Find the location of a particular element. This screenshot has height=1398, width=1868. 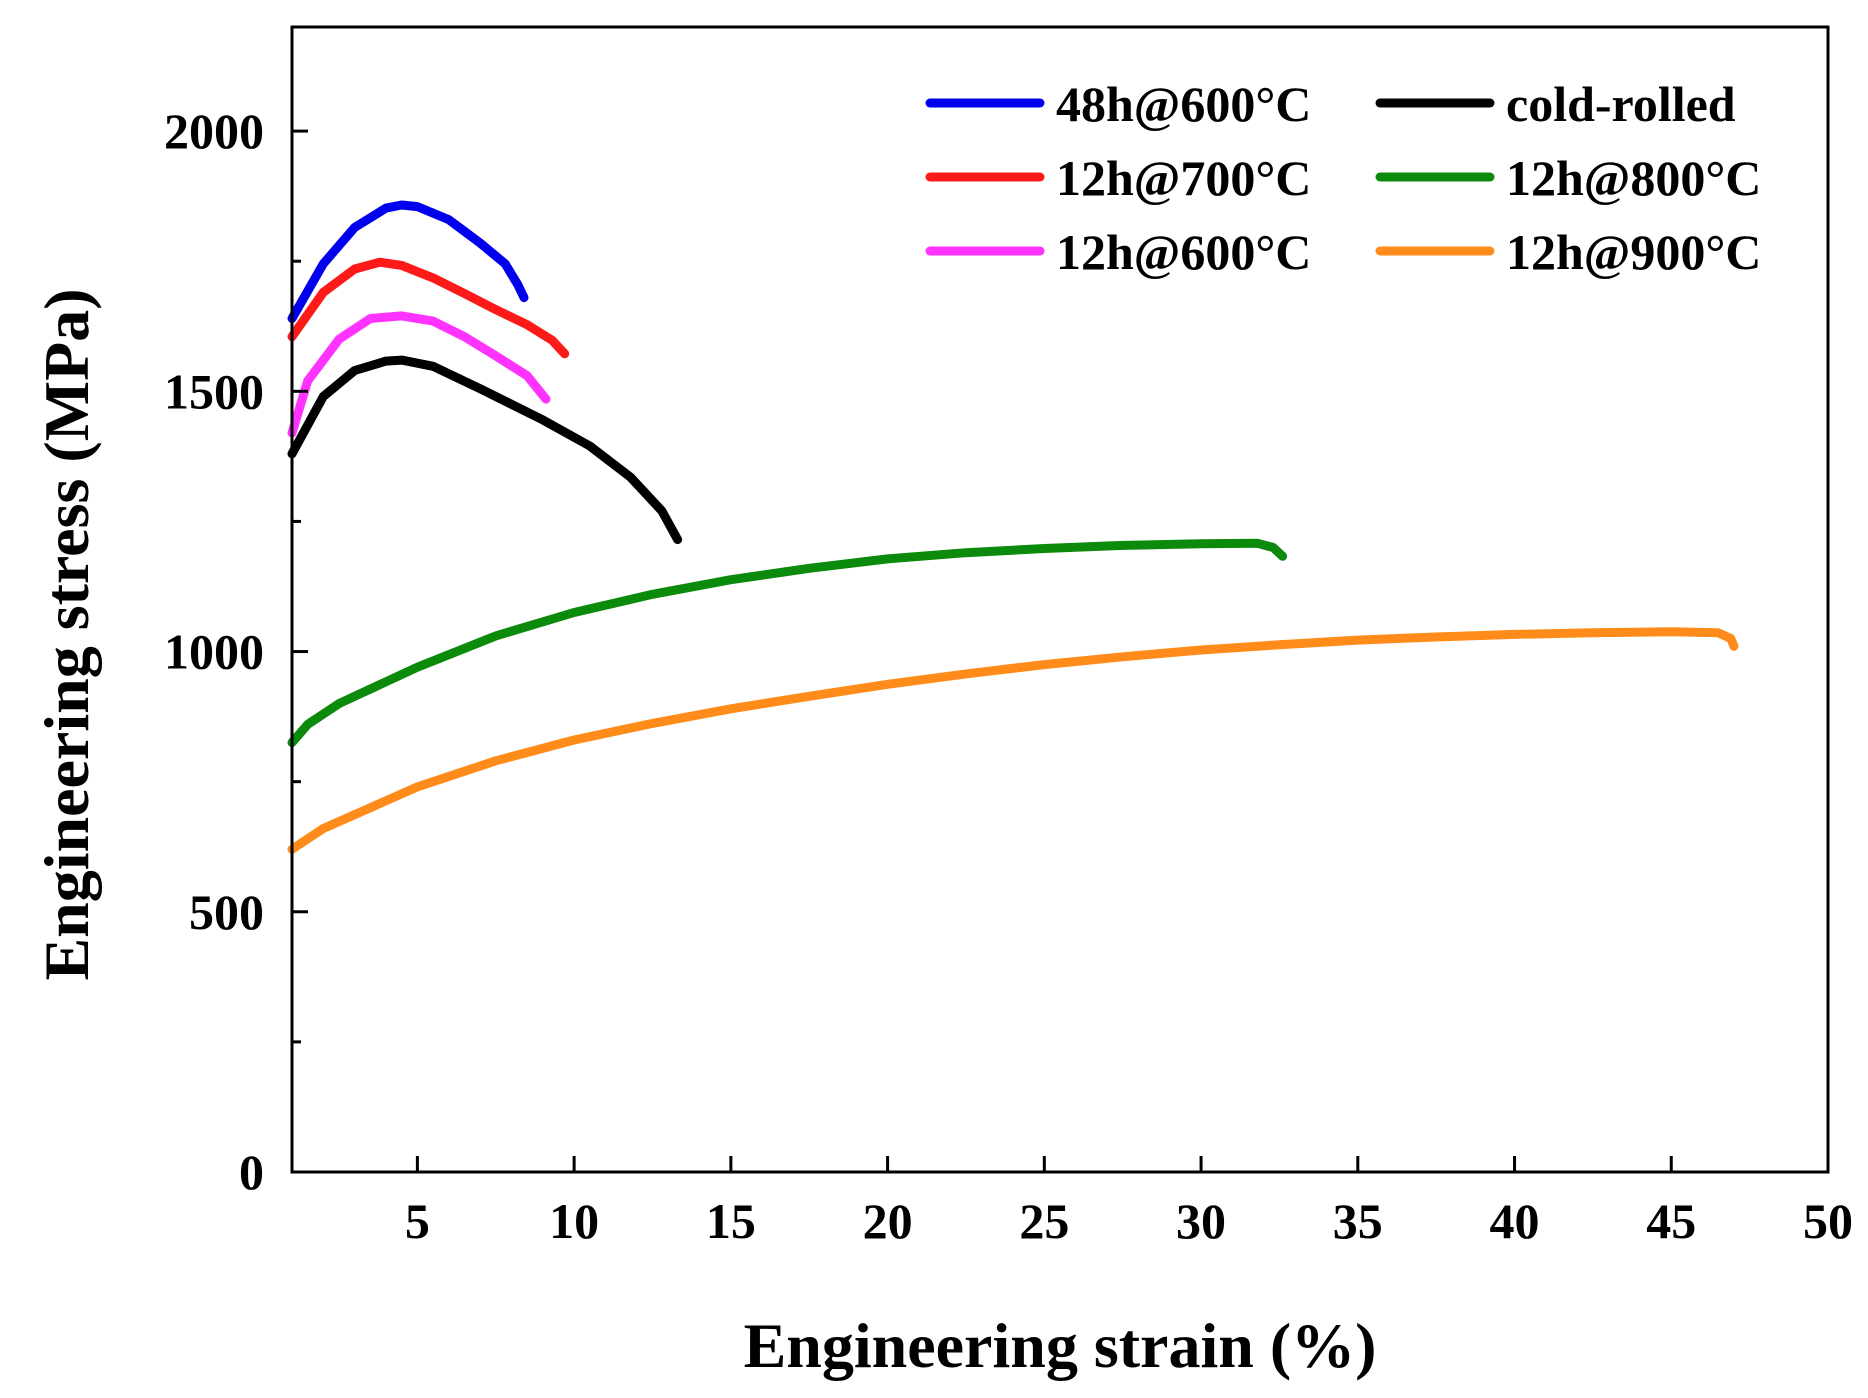

series-line-12h-600-c is located at coordinates (419, 374).